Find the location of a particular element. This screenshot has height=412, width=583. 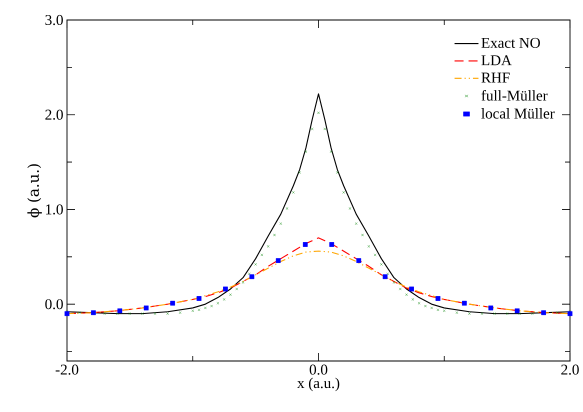

x-axis-title: x (a.u.) is located at coordinates (318, 385).